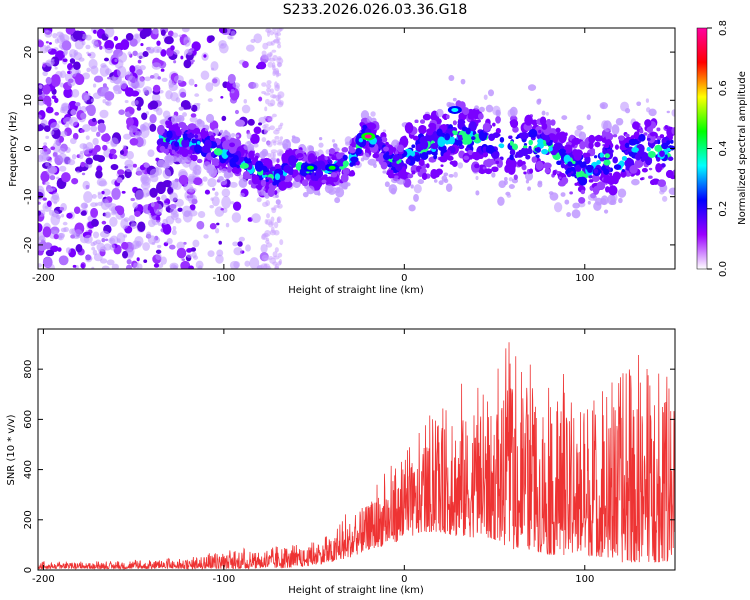 This screenshot has width=750, height=600. I want to click on spectrogram-y-axis-label: Frequency (Hz), so click(13, 149).